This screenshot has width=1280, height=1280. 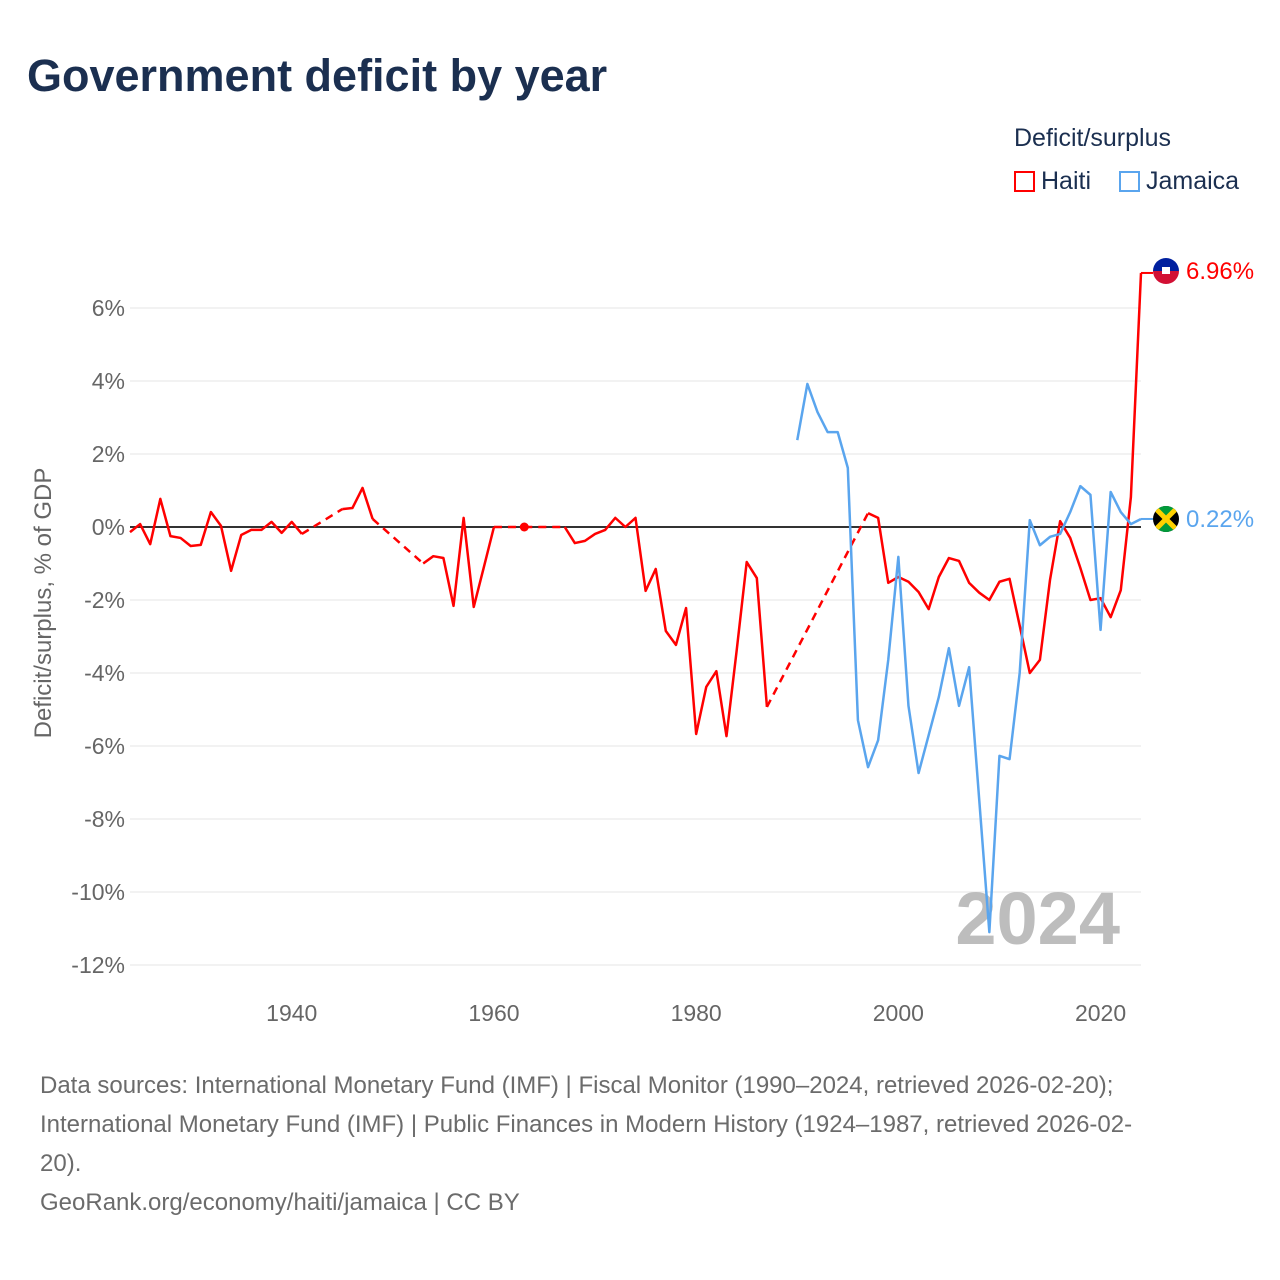 I want to click on legend-item-haiti: Haiti, so click(x=1052, y=181).